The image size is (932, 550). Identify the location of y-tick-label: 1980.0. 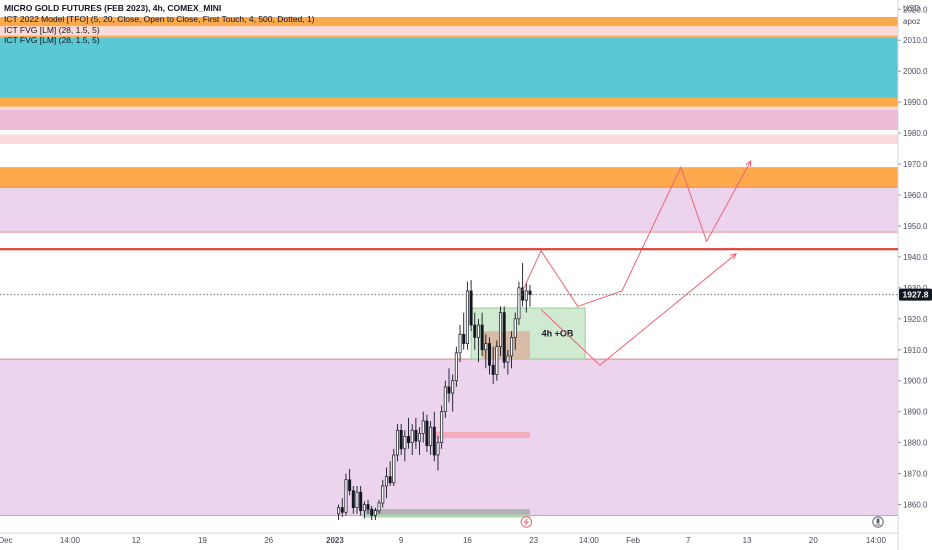
(915, 133).